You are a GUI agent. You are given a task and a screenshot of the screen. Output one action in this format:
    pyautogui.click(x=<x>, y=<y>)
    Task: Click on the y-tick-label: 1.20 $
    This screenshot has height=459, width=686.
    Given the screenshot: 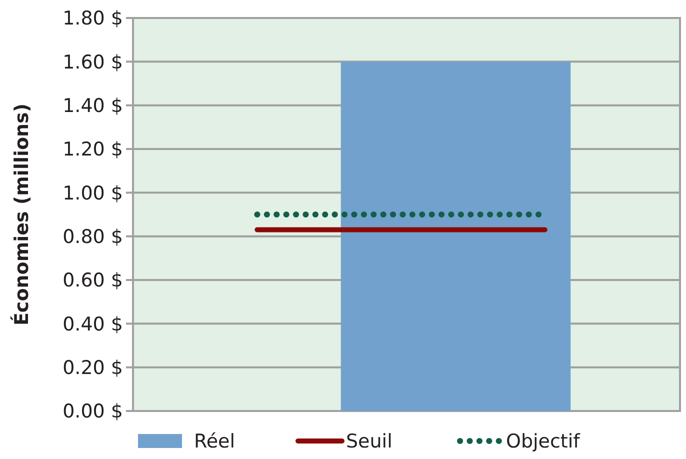 What is the action you would take?
    pyautogui.click(x=92, y=149)
    